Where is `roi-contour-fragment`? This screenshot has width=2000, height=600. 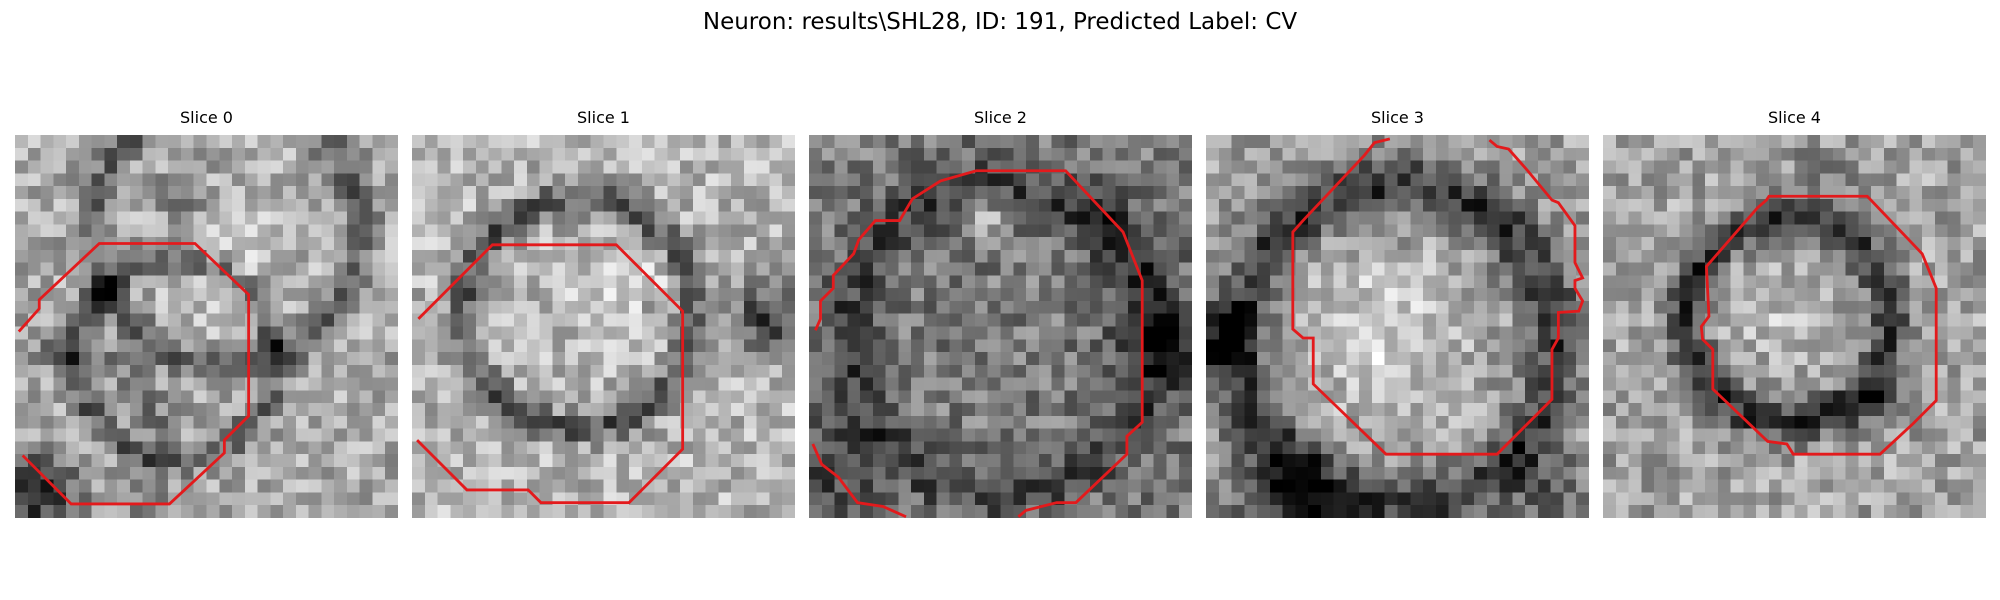 roi-contour-fragment is located at coordinates (859, 480).